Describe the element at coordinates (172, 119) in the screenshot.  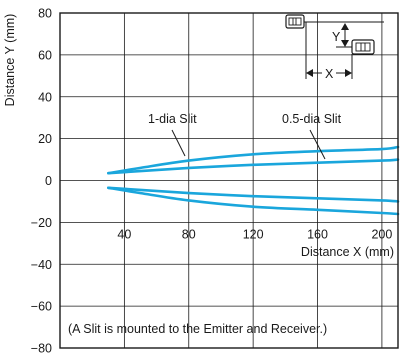
I see `series-label-1-dia-slit: 1-dia Slit` at that location.